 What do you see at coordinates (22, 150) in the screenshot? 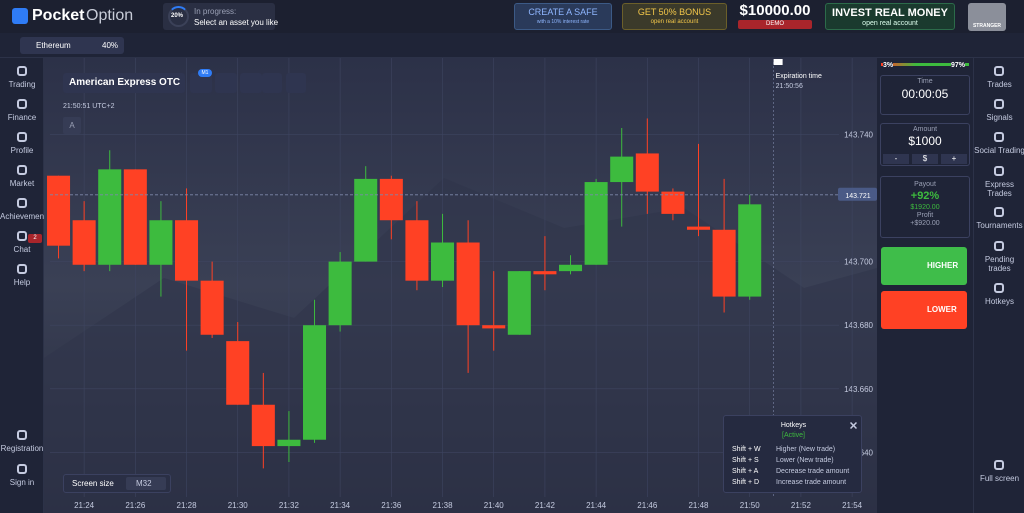
I see `nav-item: Profile` at bounding box center [22, 150].